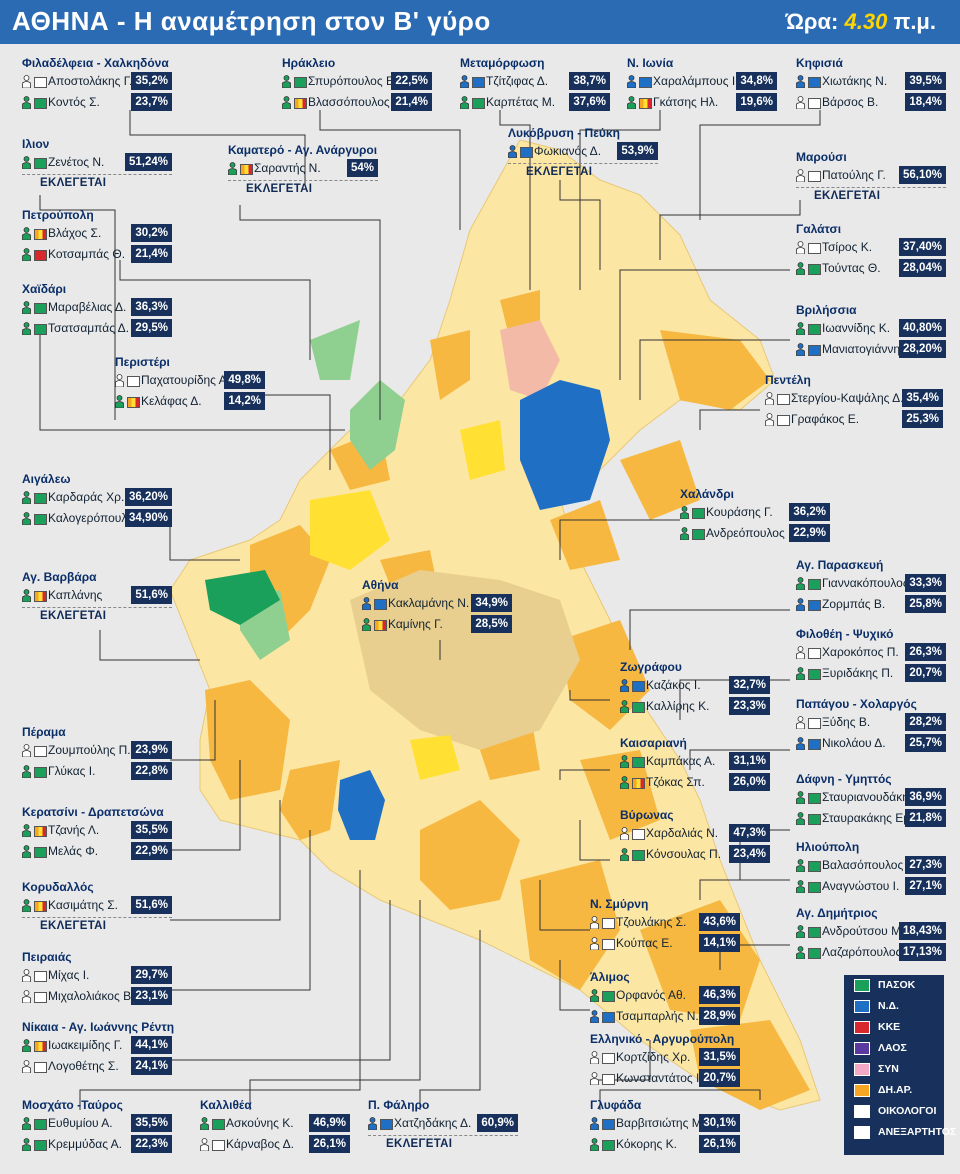  I want to click on candidate-name: Καζάκος Ι., so click(673, 685).